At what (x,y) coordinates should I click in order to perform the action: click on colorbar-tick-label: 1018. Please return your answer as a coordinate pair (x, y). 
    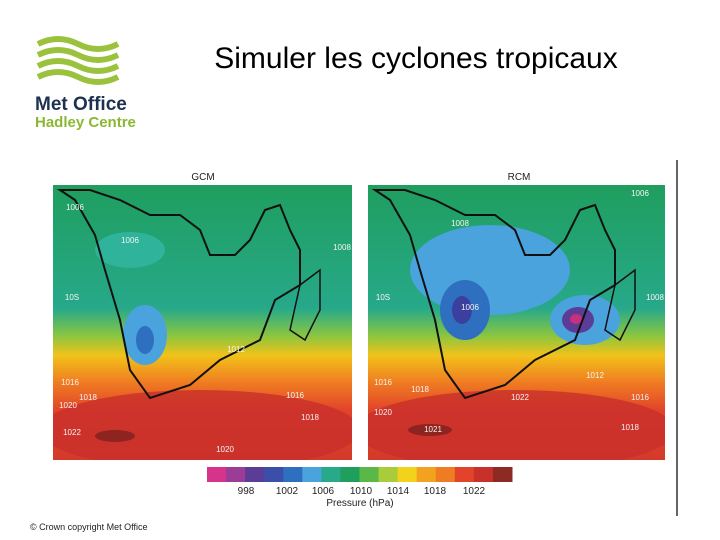
    Looking at the image, I should click on (435, 491).